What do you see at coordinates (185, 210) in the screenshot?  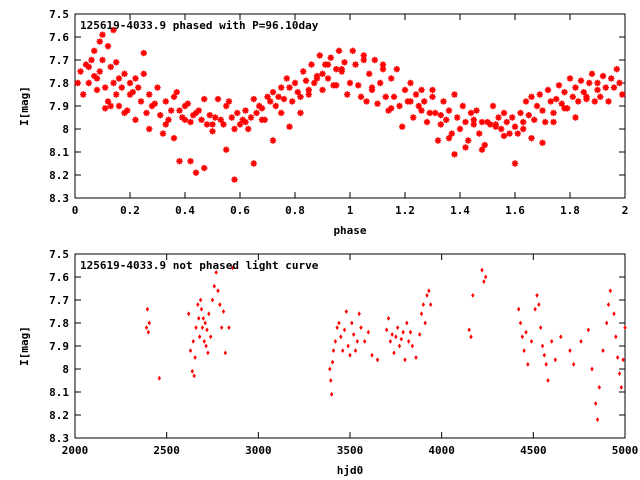 I see `x-tick-label: 0.4` at bounding box center [185, 210].